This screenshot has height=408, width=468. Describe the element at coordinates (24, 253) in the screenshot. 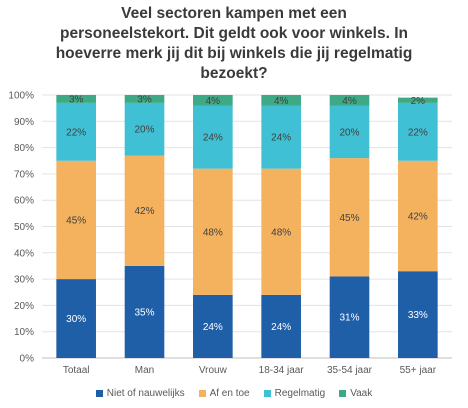

I see `y-tick-label: 40%` at that location.